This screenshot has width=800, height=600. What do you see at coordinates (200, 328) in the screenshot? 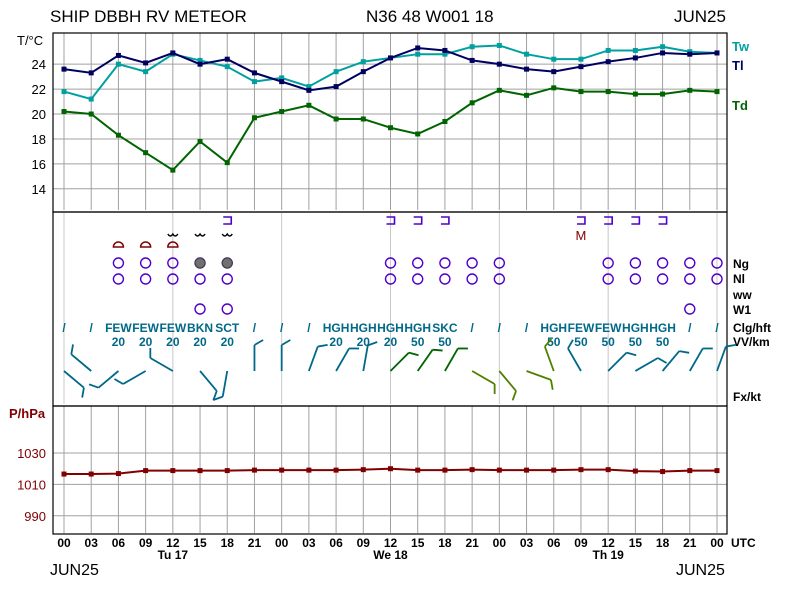
I see `cloud-code-label: BKN` at bounding box center [200, 328].